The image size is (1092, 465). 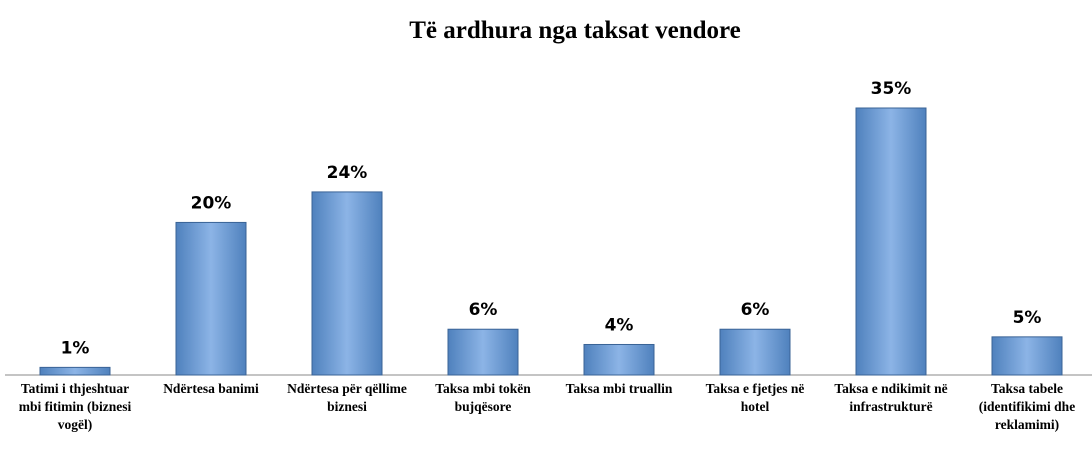 What do you see at coordinates (1027, 318) in the screenshot?
I see `value-label: 5%` at bounding box center [1027, 318].